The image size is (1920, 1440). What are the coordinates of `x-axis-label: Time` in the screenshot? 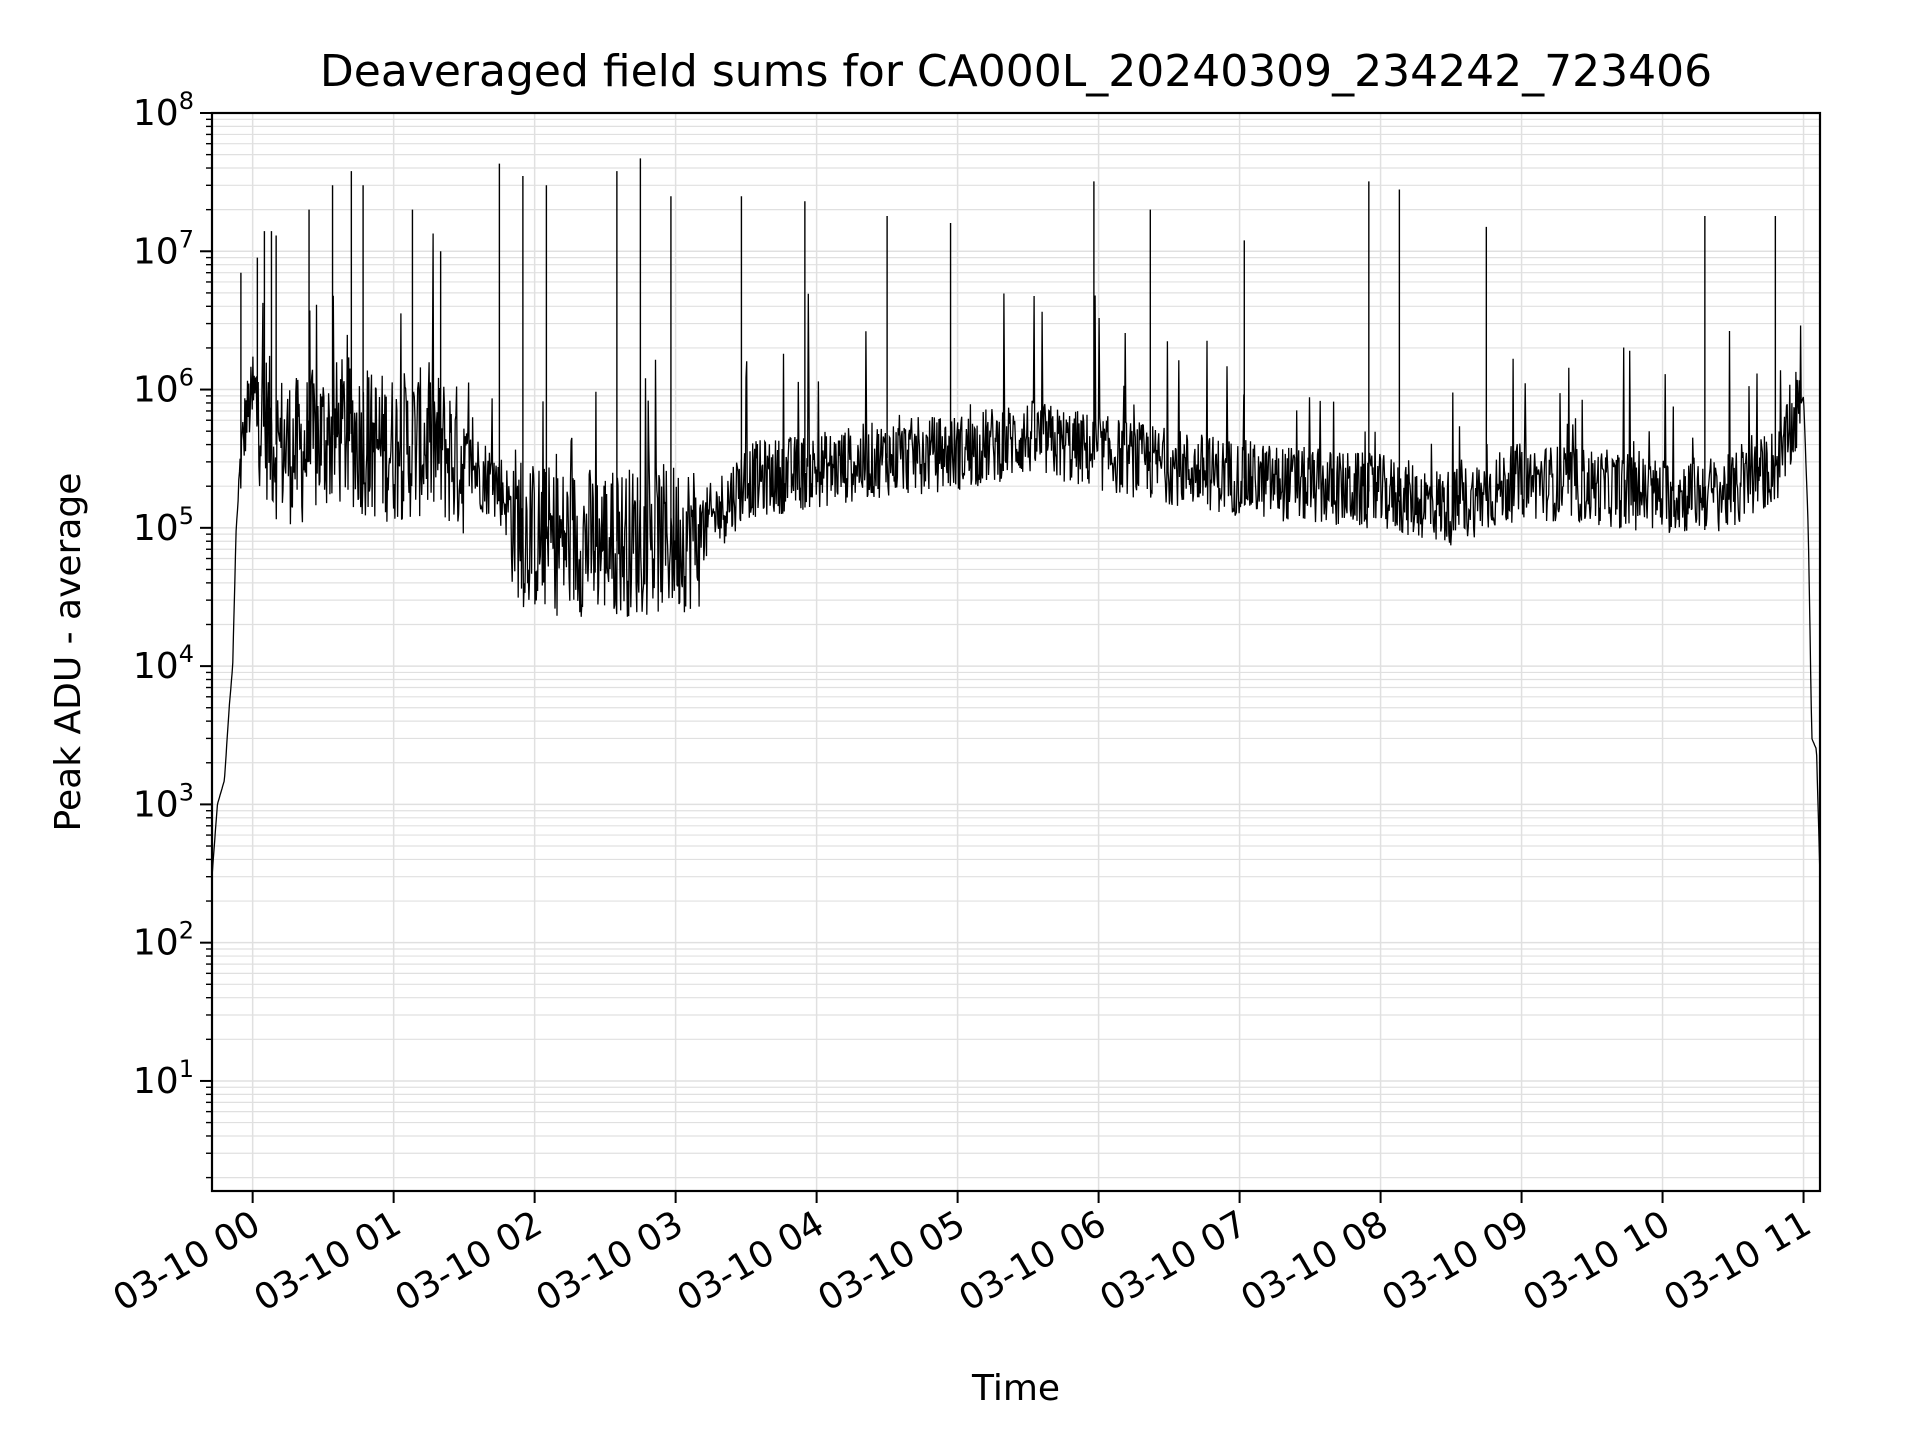 It's located at (1015, 1388).